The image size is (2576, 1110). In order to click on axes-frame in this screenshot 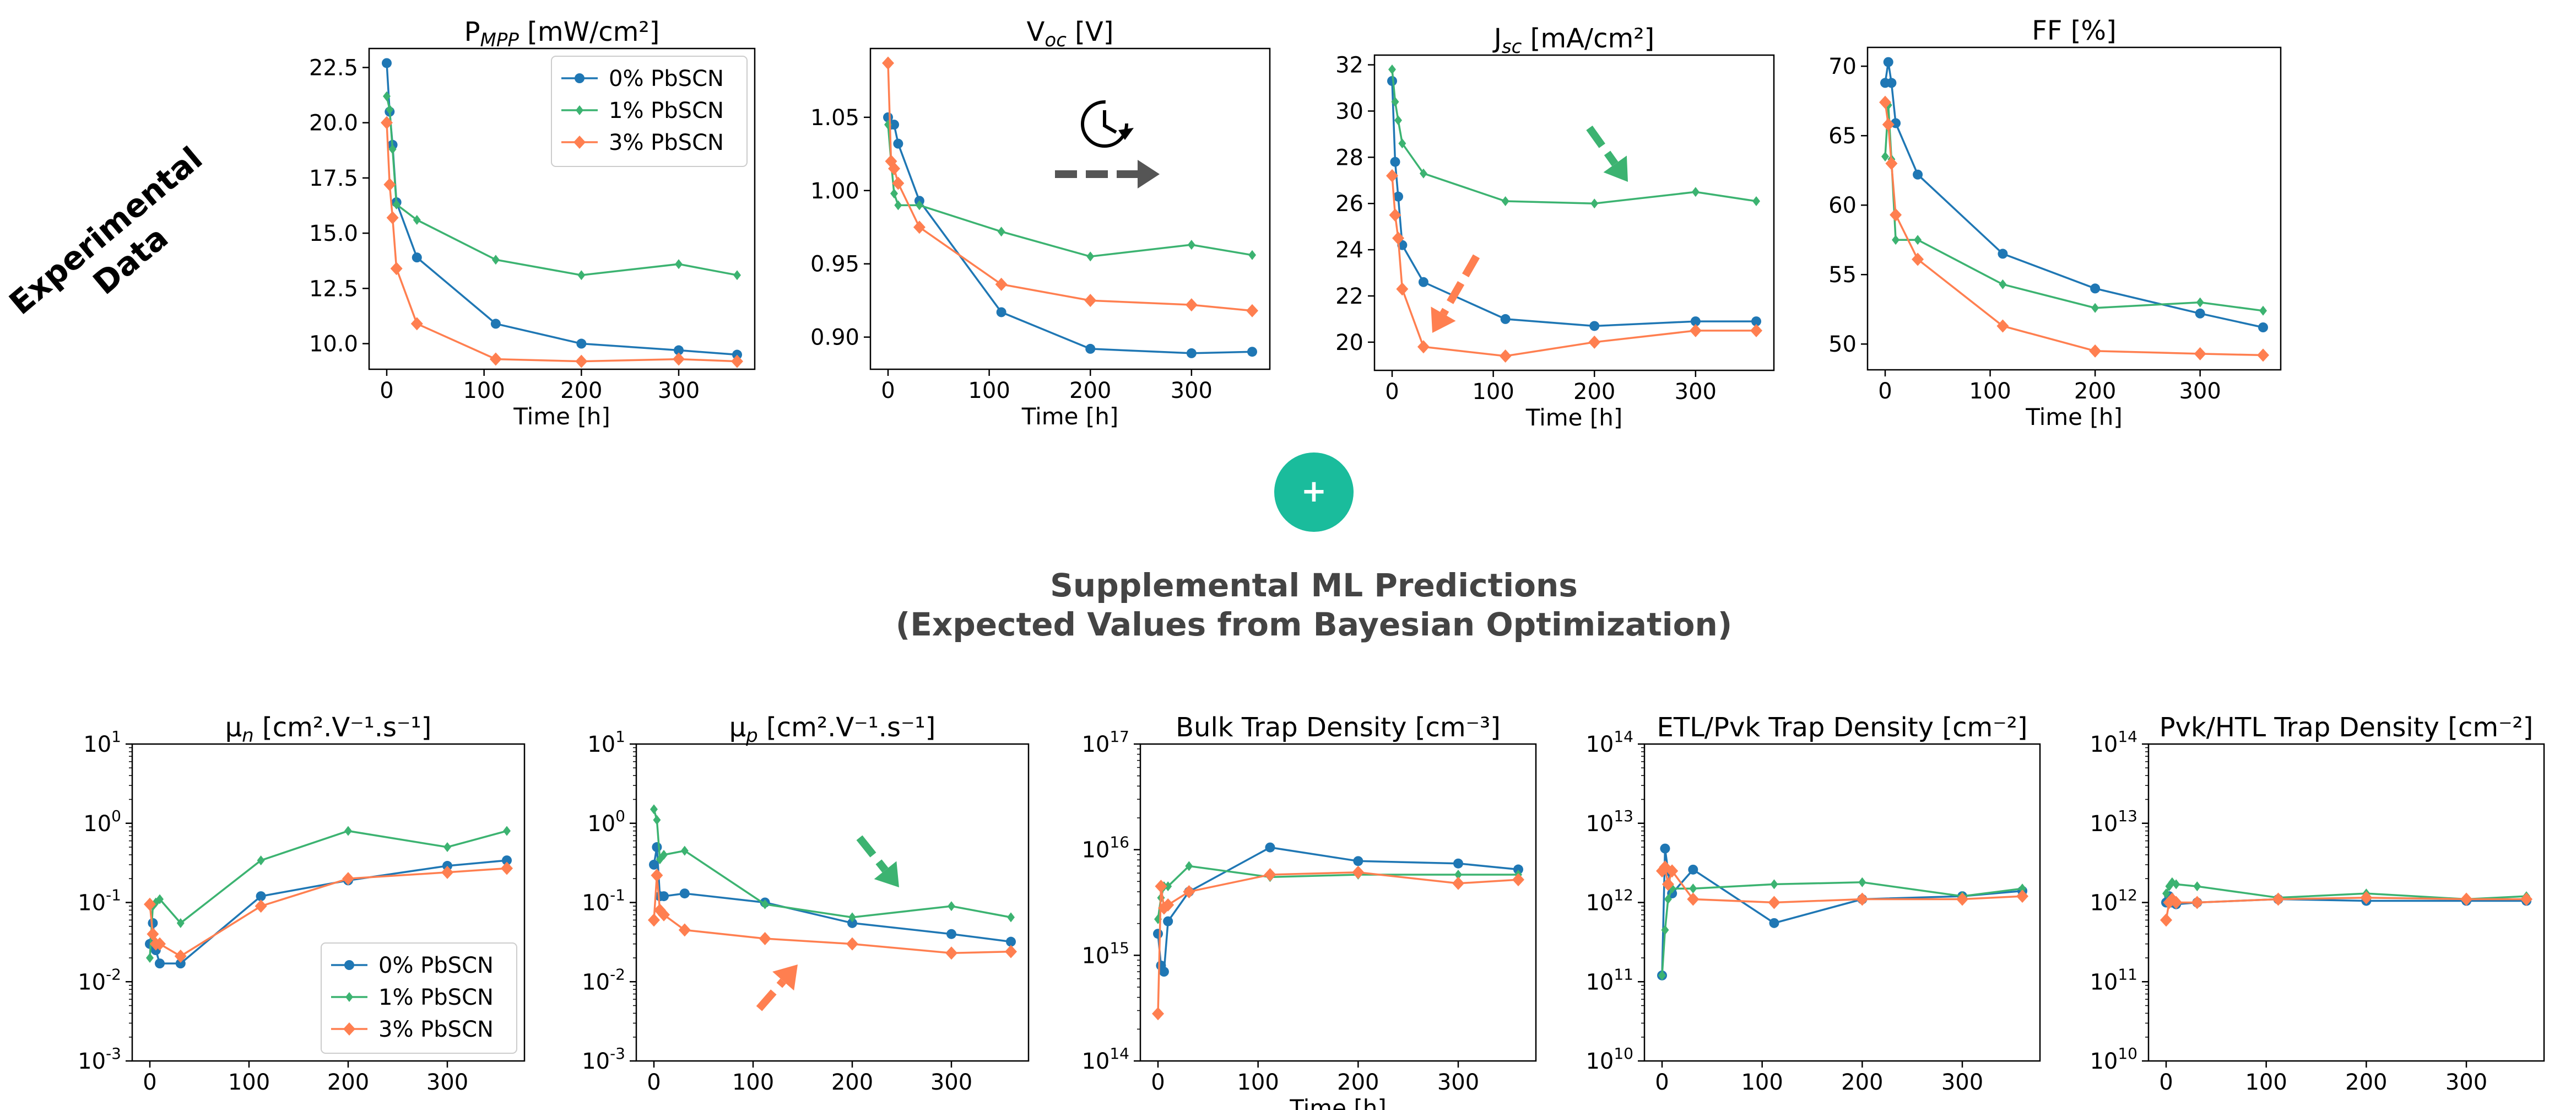, I will do `click(1070, 208)`.